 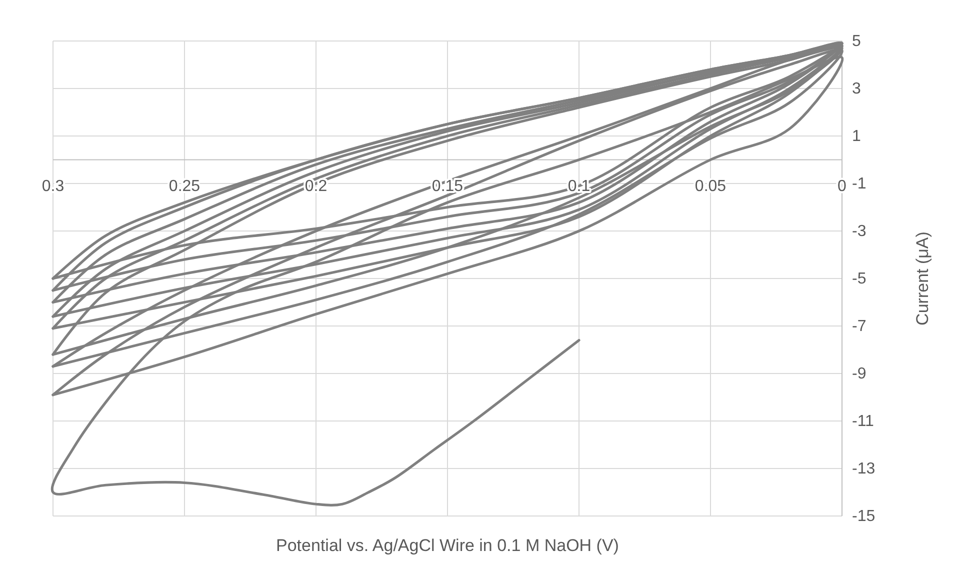 I want to click on y-tick-label: 5, so click(x=856, y=41).